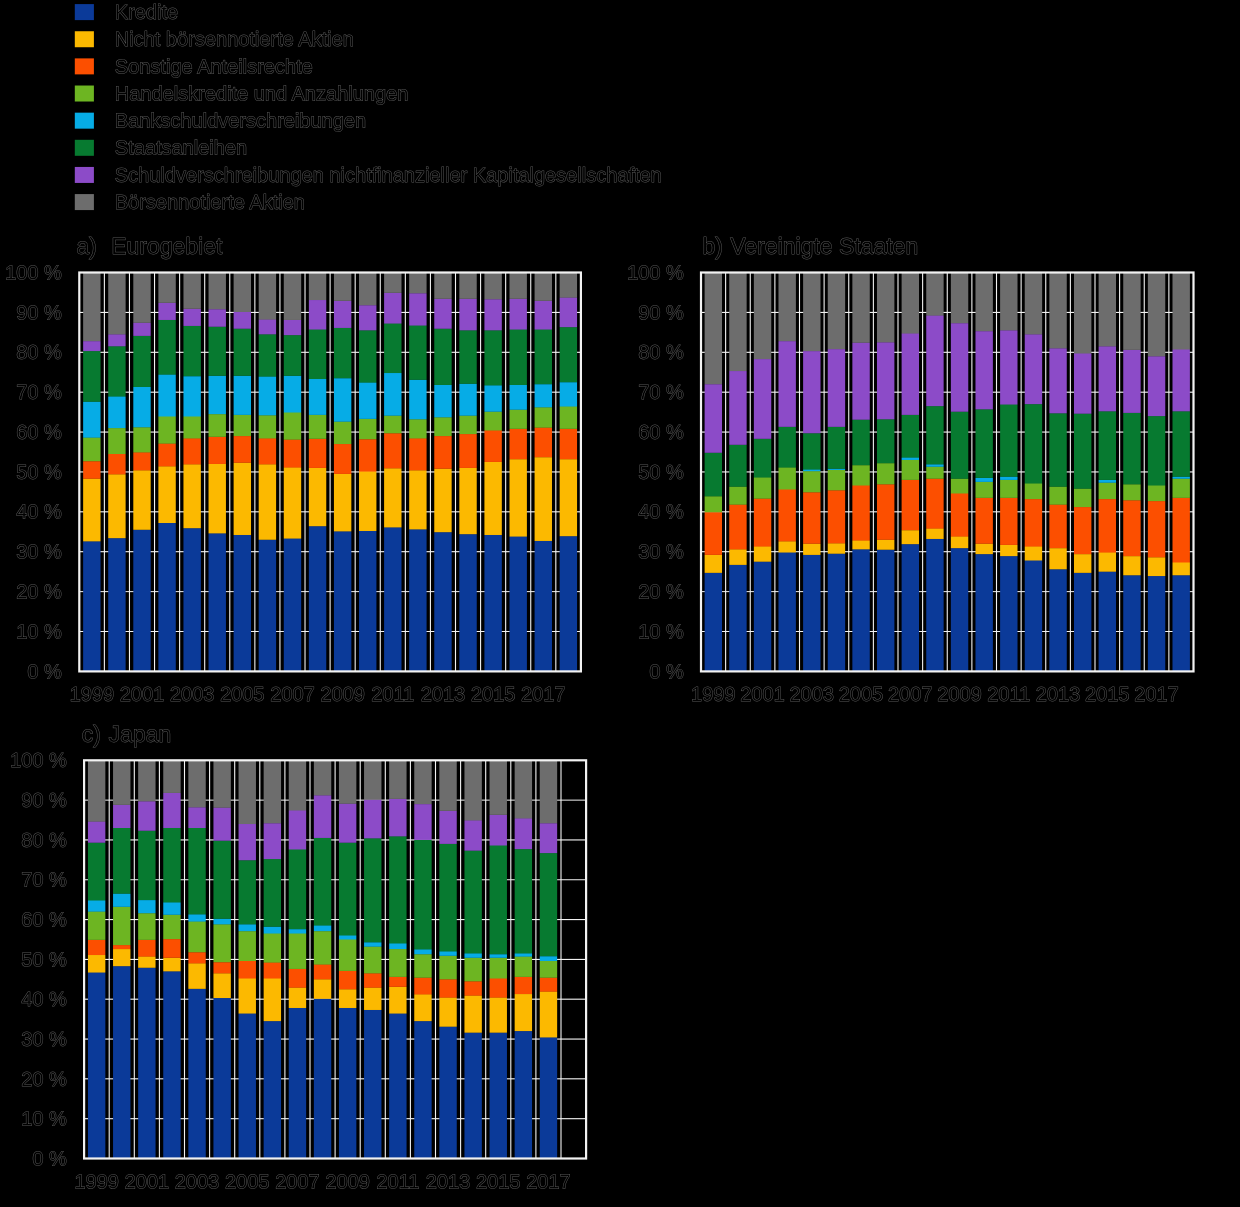 This screenshot has width=1240, height=1207. Describe the element at coordinates (824, 246) in the screenshot. I see `svg-text: Vereinigte Staaten` at that location.